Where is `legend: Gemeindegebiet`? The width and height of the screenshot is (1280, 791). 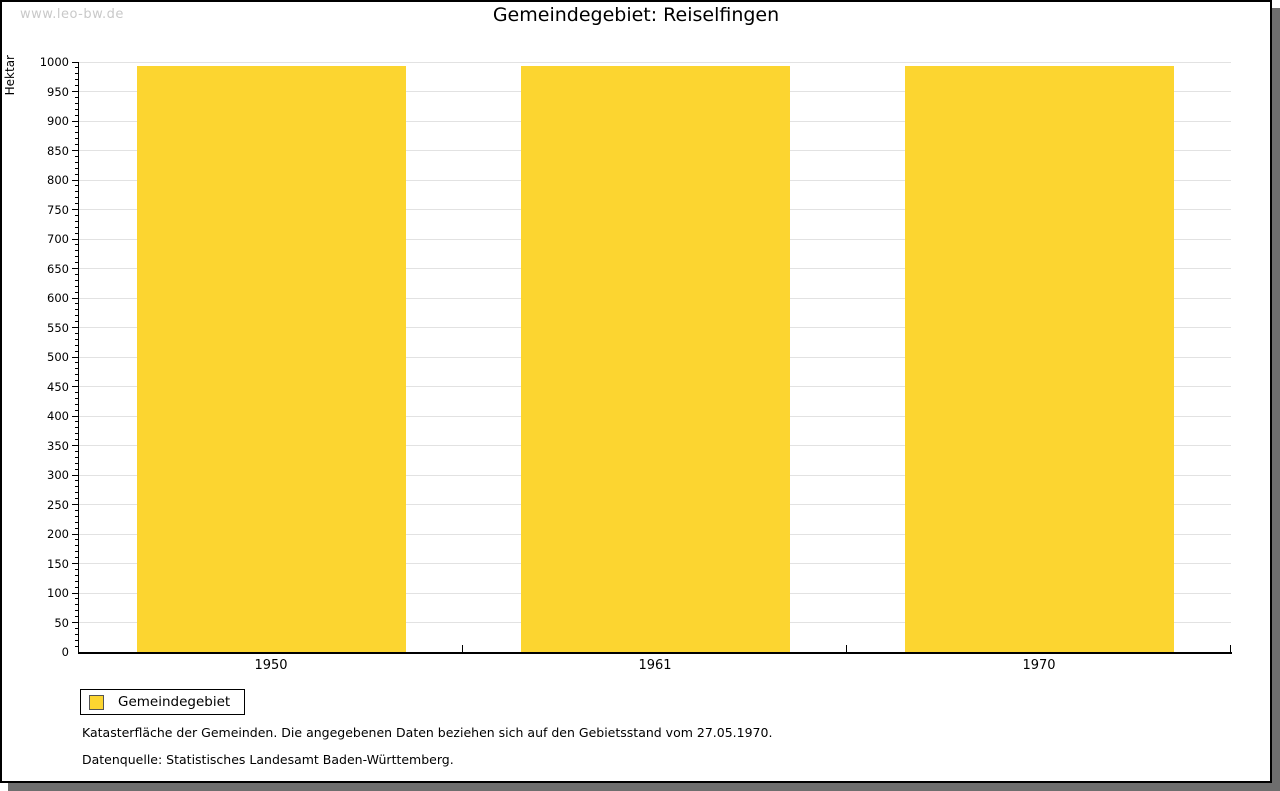
legend: Gemeindegebiet is located at coordinates (163, 702).